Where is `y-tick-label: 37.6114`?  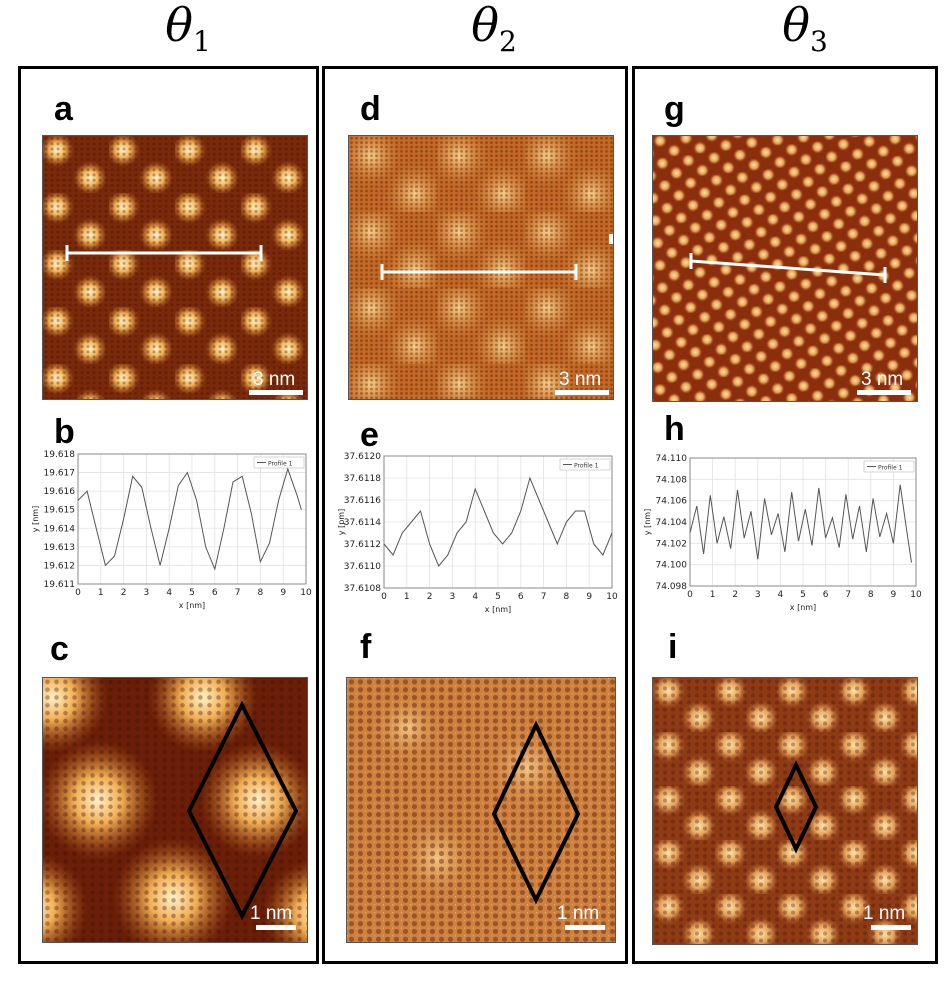
y-tick-label: 37.6114 is located at coordinates (362, 523).